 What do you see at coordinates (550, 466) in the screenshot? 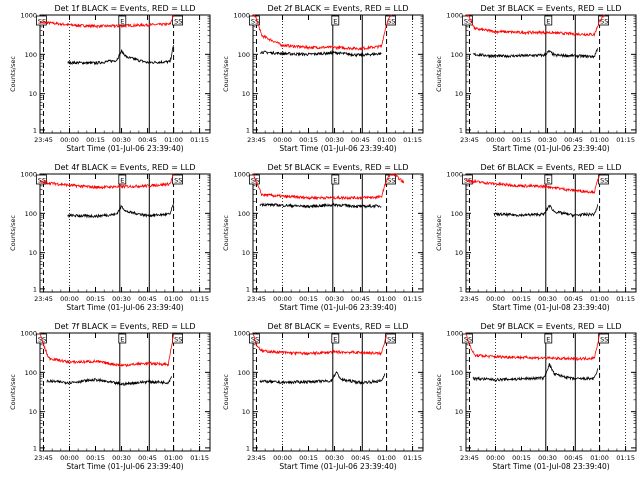
I see `x-axis-label: Start Time (01-Jul-08 23:39:40)` at bounding box center [550, 466].